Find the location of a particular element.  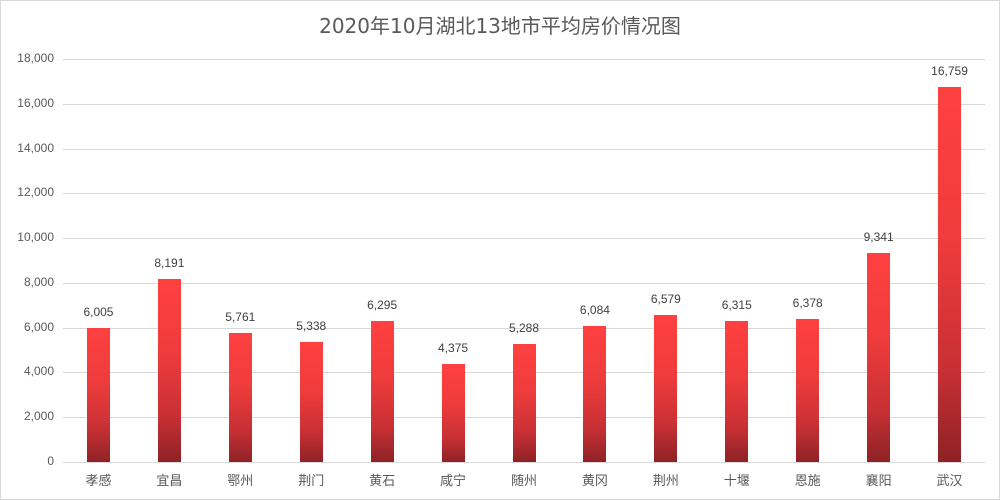

y-tick-label: 18,000 is located at coordinates (35, 58).